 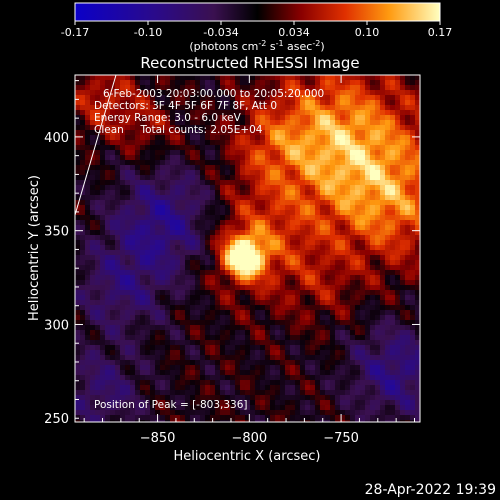 I want to click on peak-position-label: Position of Peak = [-803,336], so click(x=171, y=405).